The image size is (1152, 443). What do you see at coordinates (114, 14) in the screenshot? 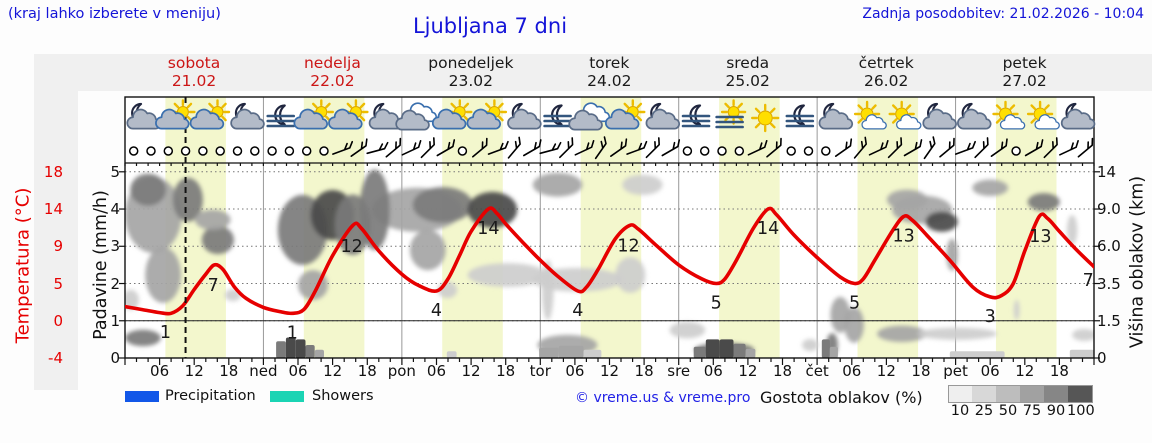
I see `menu-hint: (kraj lahko izberete v meniju)` at bounding box center [114, 14].